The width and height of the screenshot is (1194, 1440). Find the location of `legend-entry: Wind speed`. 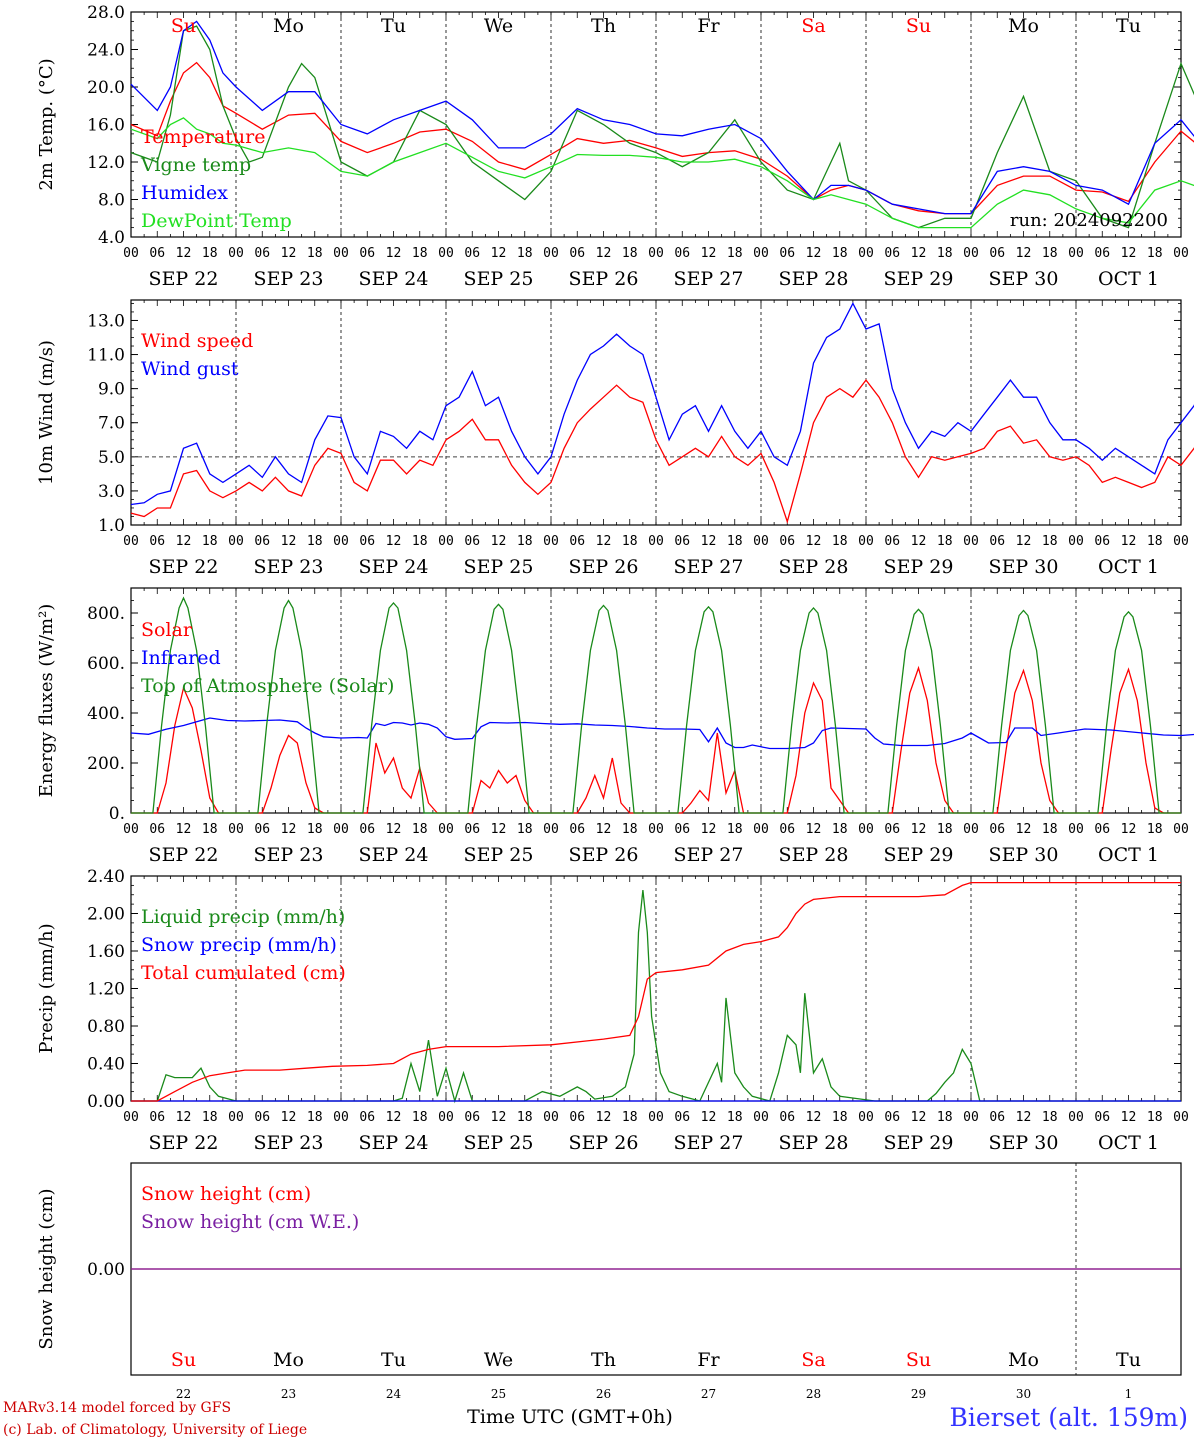

legend-entry: Wind speed is located at coordinates (197, 341).